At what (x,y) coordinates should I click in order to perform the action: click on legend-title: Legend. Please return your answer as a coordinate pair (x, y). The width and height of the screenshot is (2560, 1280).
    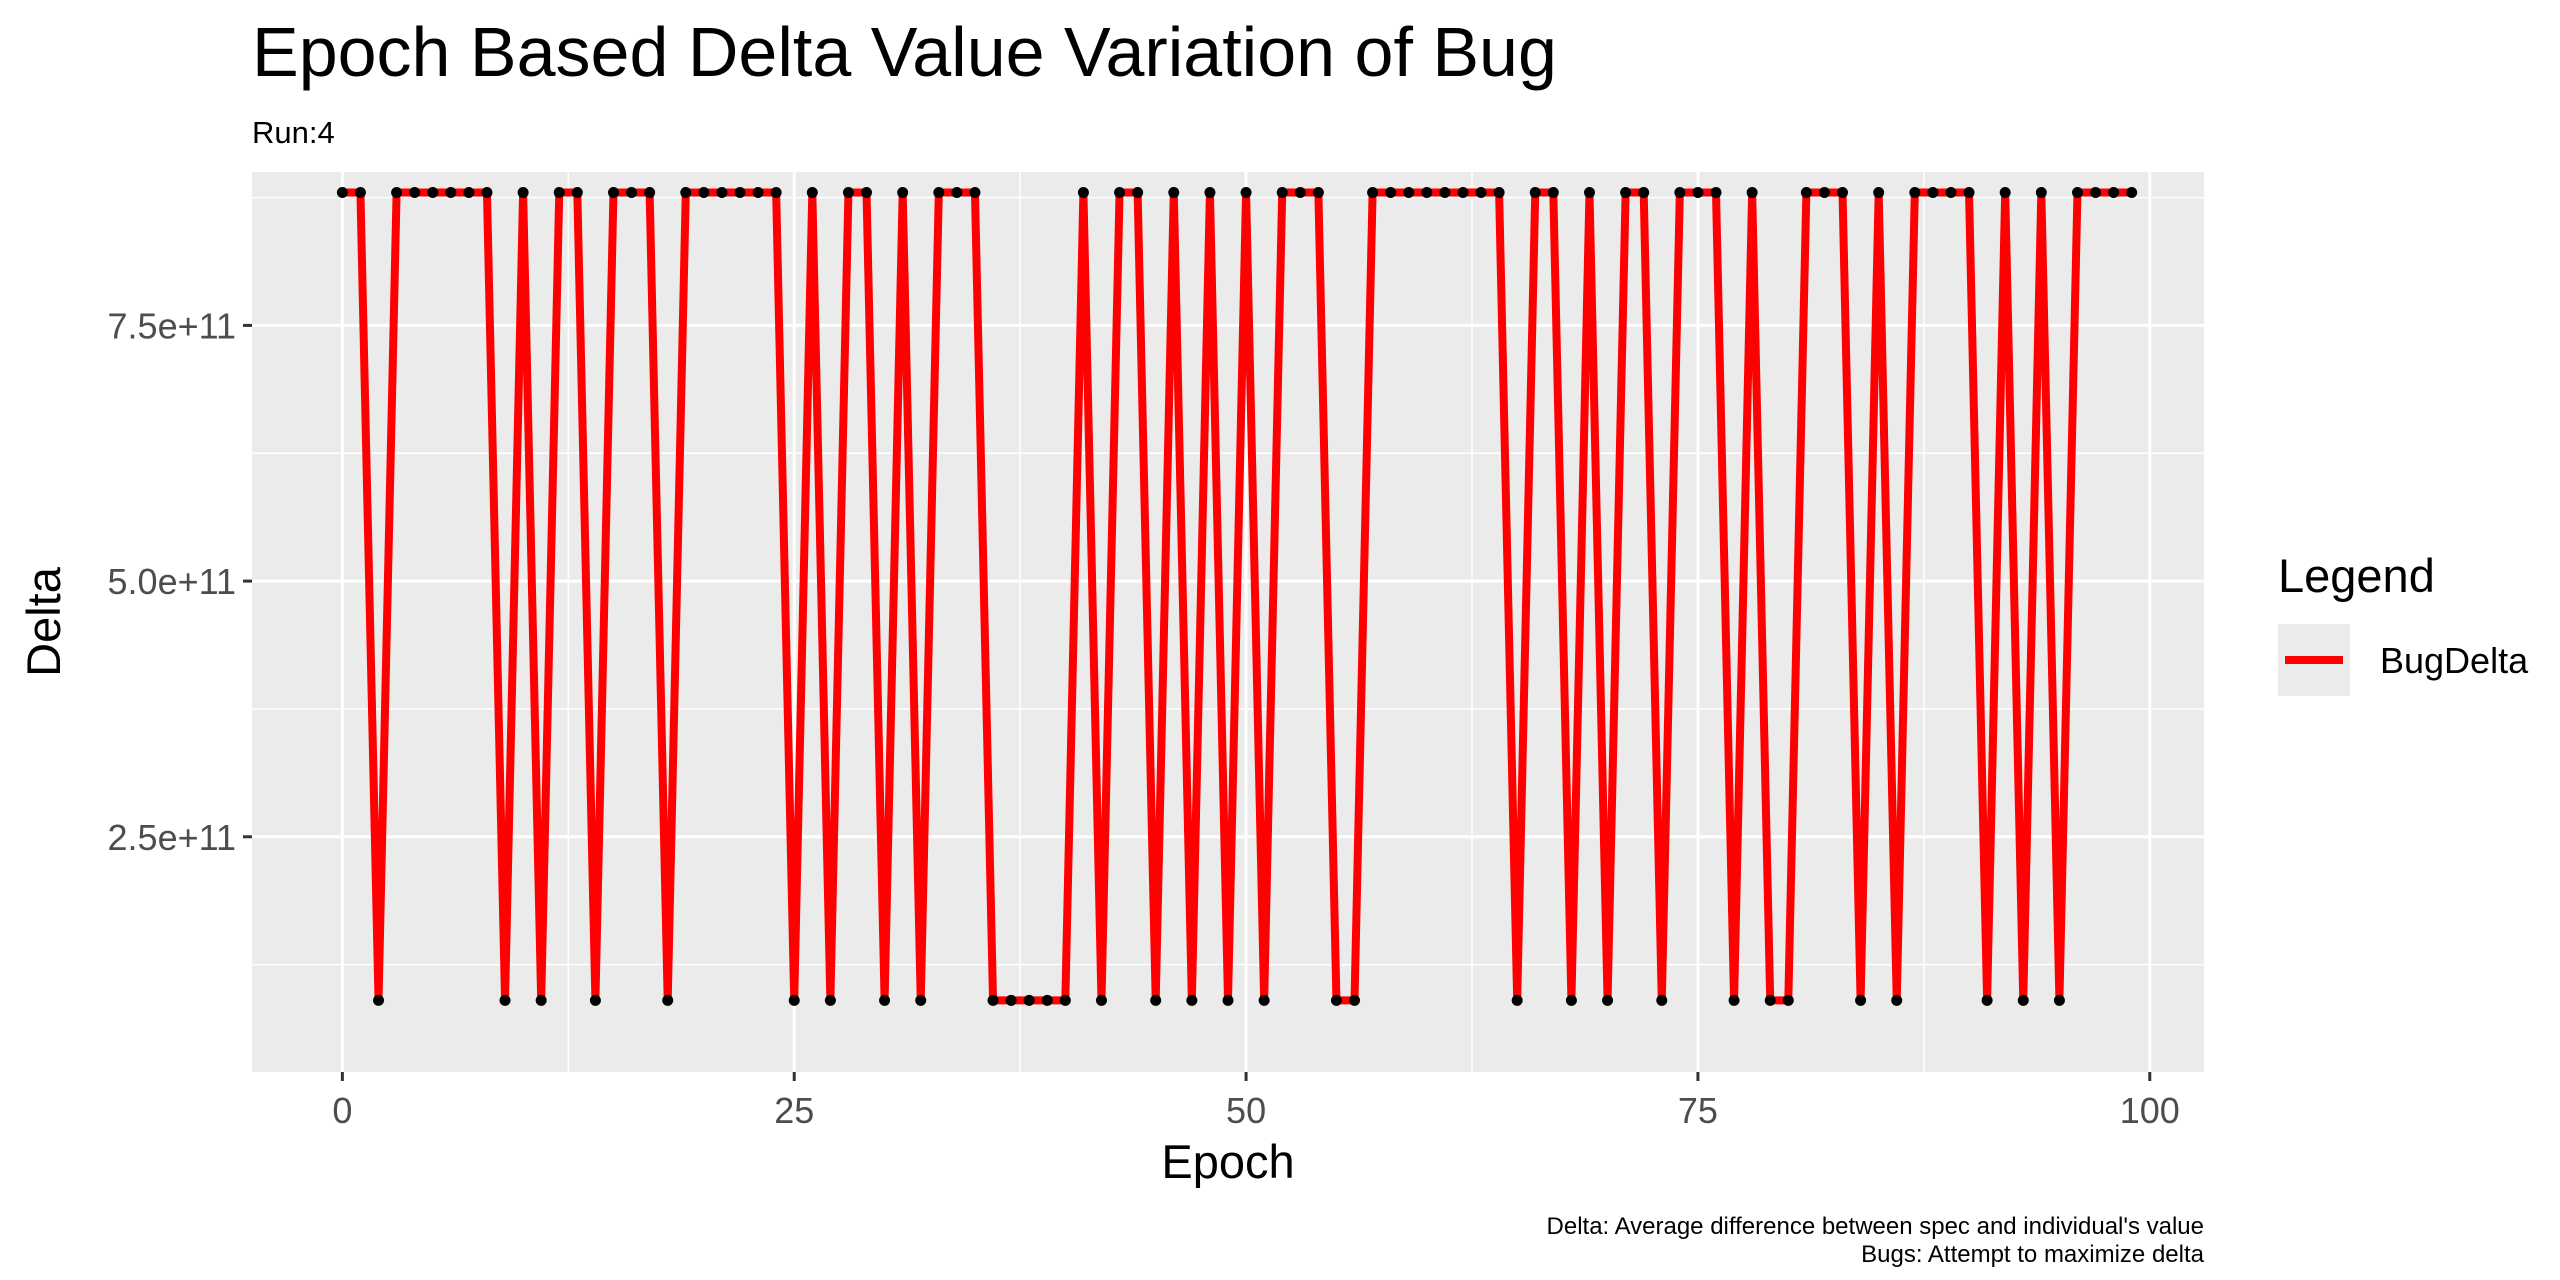
    Looking at the image, I should click on (2356, 575).